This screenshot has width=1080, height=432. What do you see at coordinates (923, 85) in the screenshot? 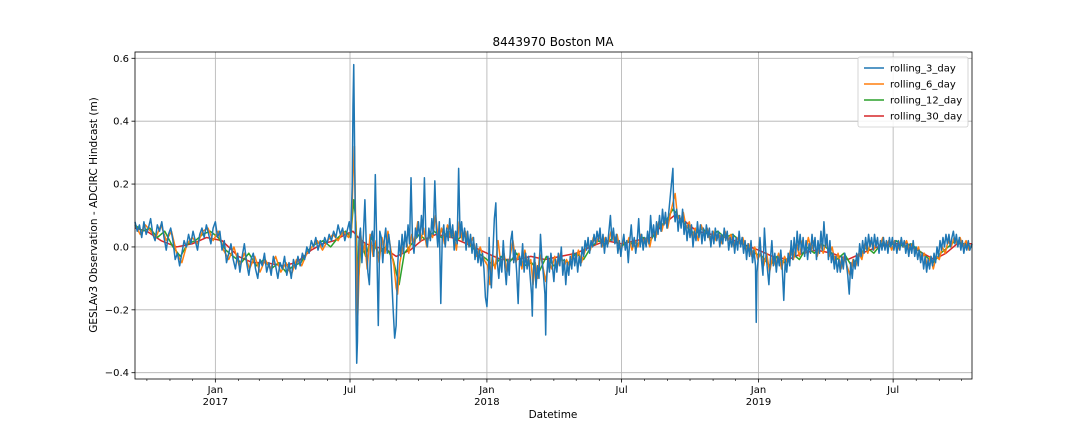
I see `legend-label: rolling_6_day` at bounding box center [923, 85].